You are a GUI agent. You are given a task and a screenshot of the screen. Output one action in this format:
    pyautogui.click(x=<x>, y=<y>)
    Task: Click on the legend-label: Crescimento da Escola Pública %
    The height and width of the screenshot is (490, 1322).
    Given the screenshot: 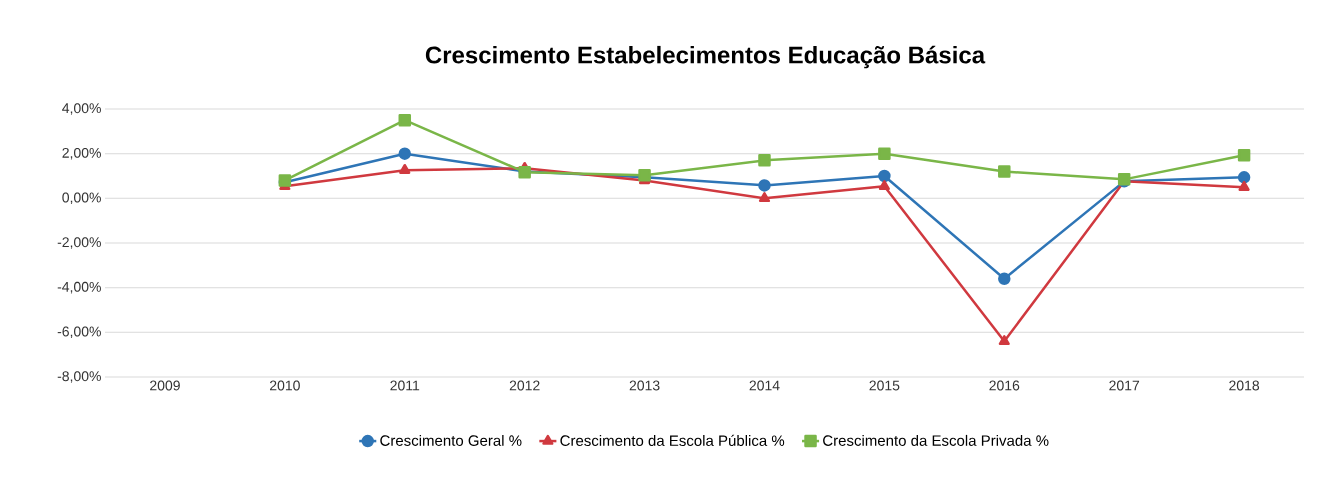 What is the action you would take?
    pyautogui.click(x=672, y=440)
    